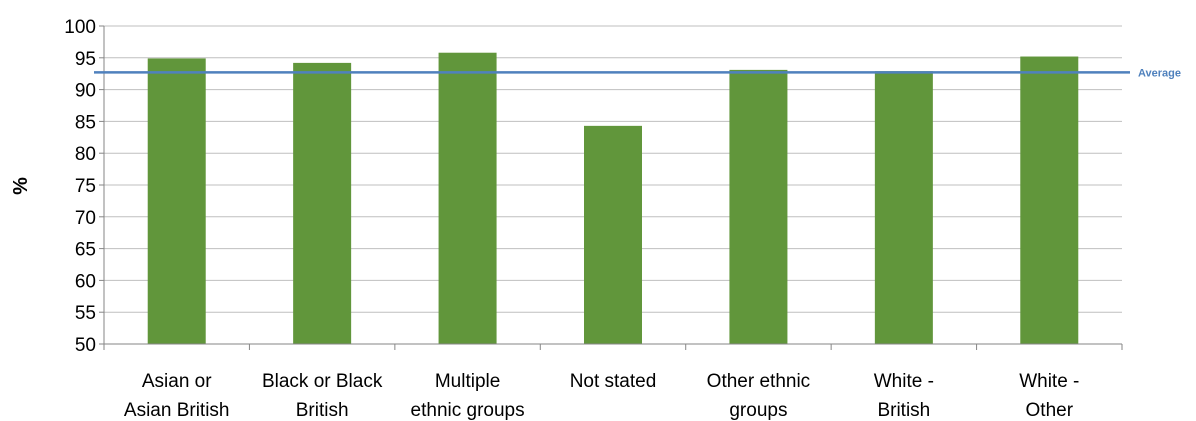 The width and height of the screenshot is (1196, 421). What do you see at coordinates (85, 313) in the screenshot?
I see `y-tick-label: 55` at bounding box center [85, 313].